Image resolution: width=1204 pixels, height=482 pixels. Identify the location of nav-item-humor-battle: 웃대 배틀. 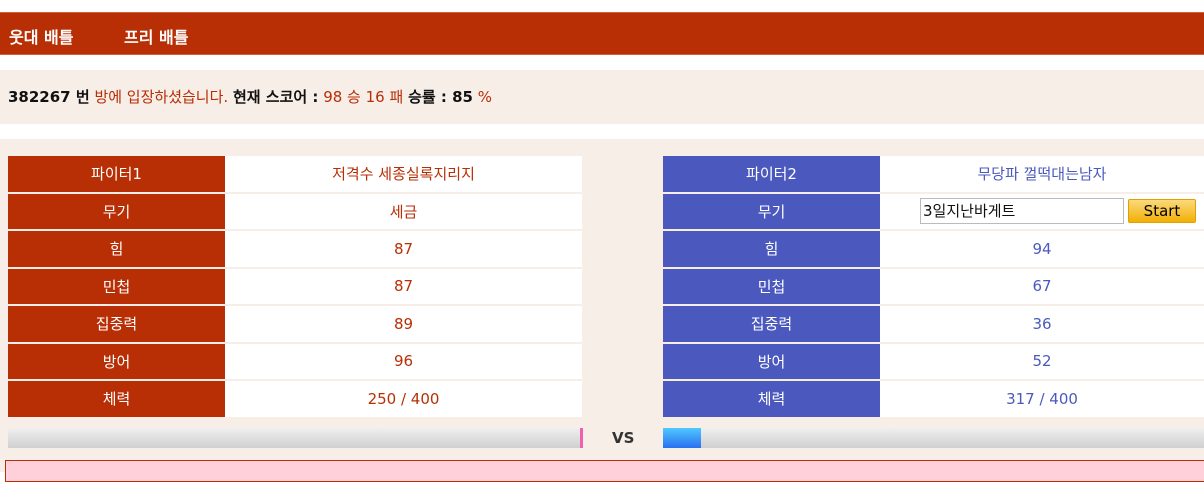
(41, 37).